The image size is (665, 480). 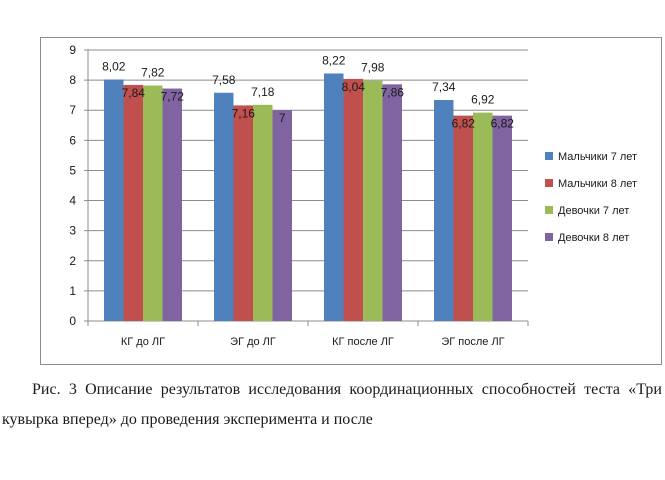 What do you see at coordinates (373, 68) in the screenshot?
I see `data-label: 7,98` at bounding box center [373, 68].